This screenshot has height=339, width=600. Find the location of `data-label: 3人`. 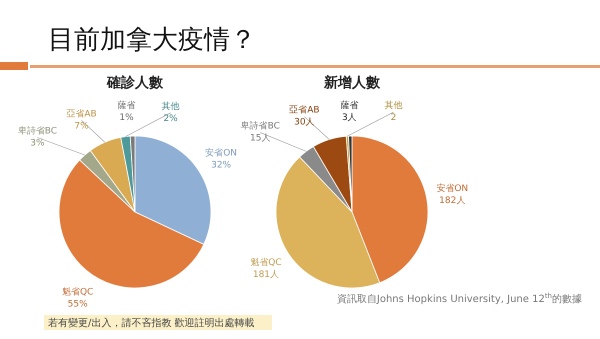

data-label: 3人 is located at coordinates (349, 118).